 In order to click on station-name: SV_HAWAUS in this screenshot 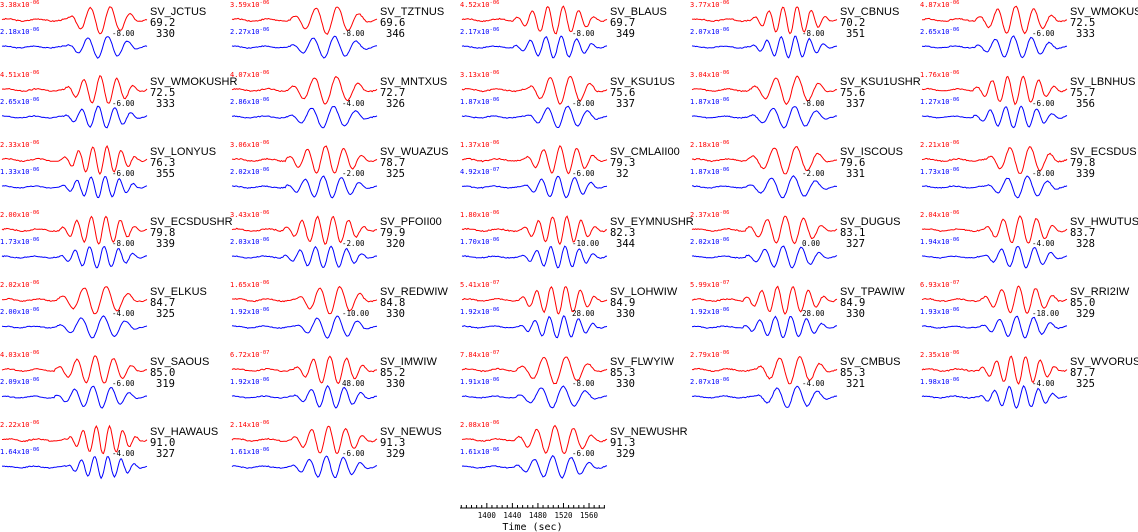, I will do `click(184, 432)`.